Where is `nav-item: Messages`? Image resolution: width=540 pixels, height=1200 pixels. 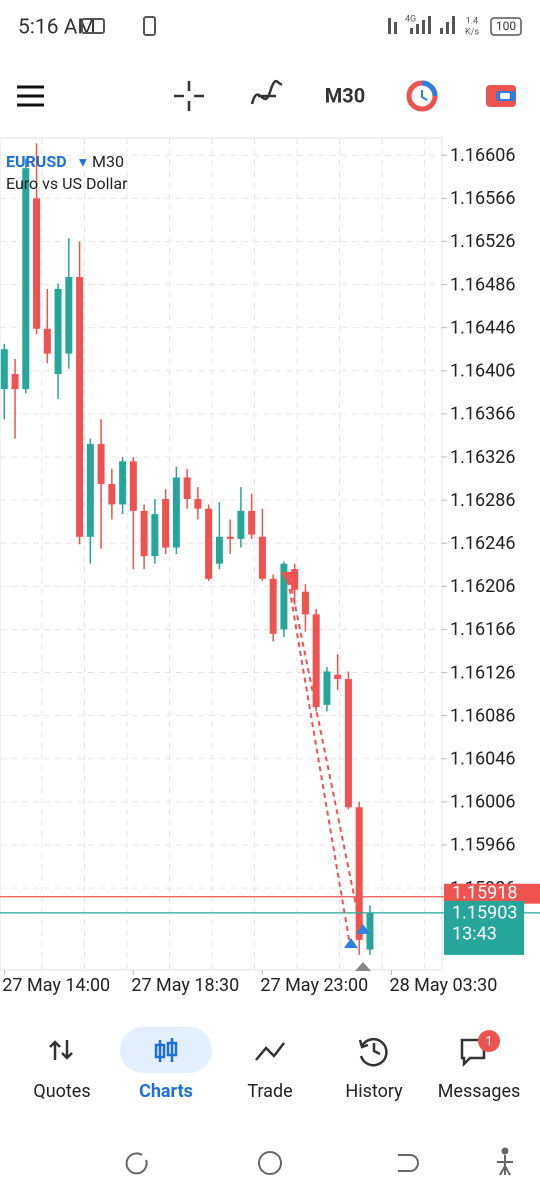 nav-item: Messages is located at coordinates (479, 1091).